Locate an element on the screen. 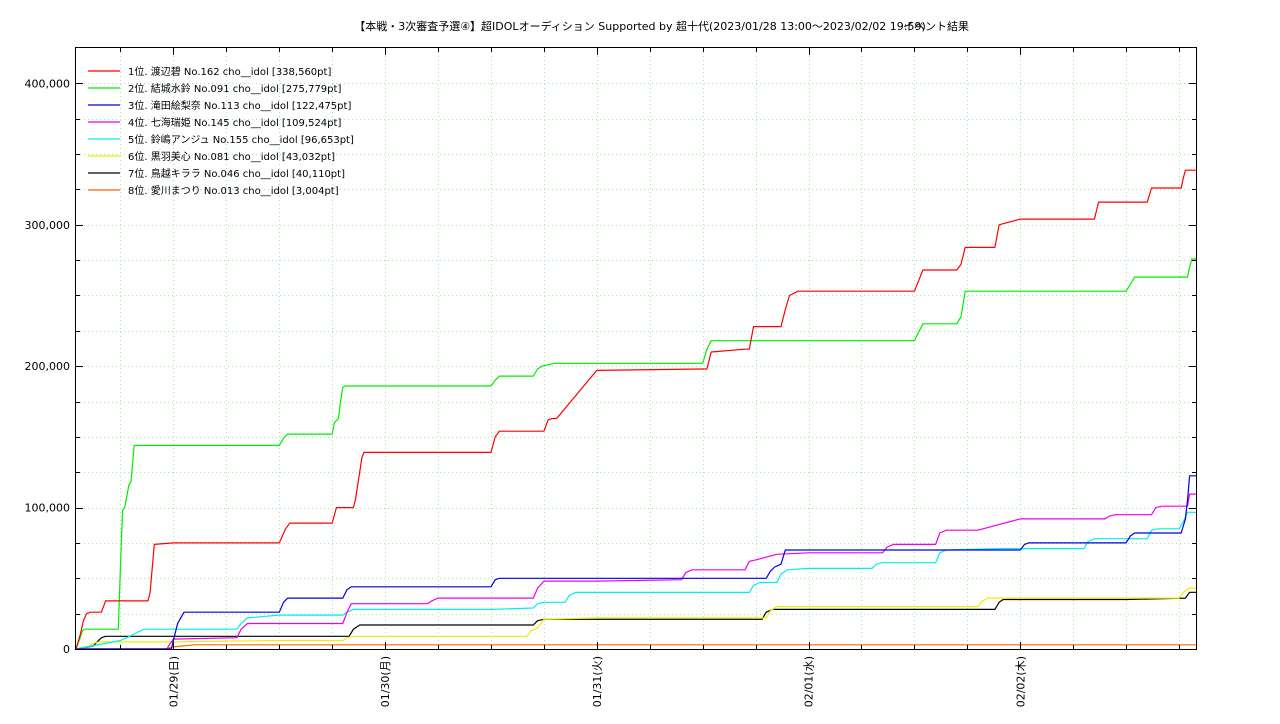 This screenshot has height=724, width=1280. x-tick-label: 01/30(月) is located at coordinates (385, 681).